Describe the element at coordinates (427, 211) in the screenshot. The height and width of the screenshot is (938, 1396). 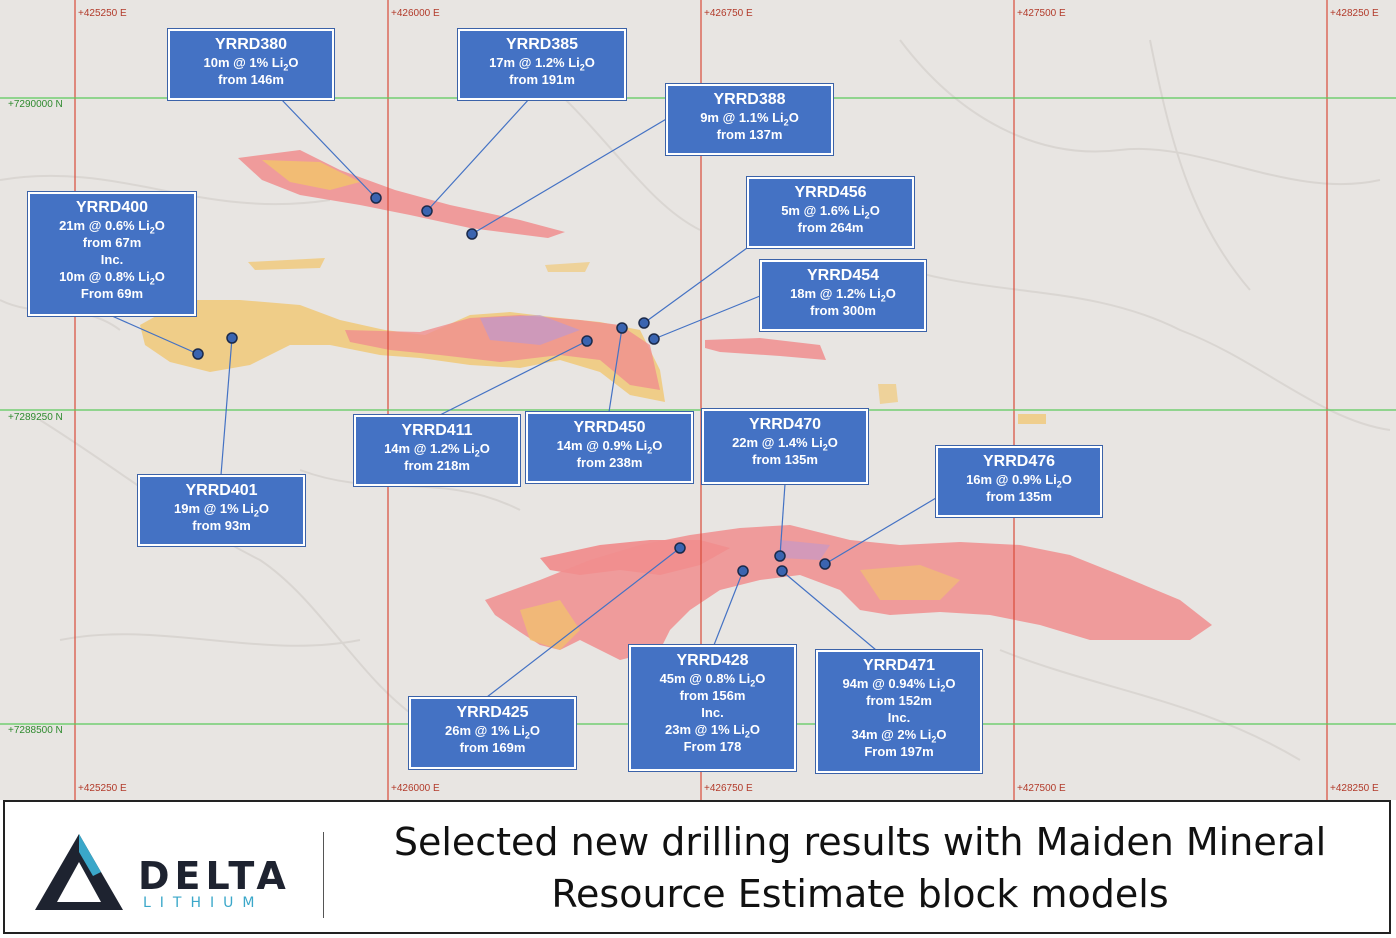
I see `drillhole-yrrd385` at that location.